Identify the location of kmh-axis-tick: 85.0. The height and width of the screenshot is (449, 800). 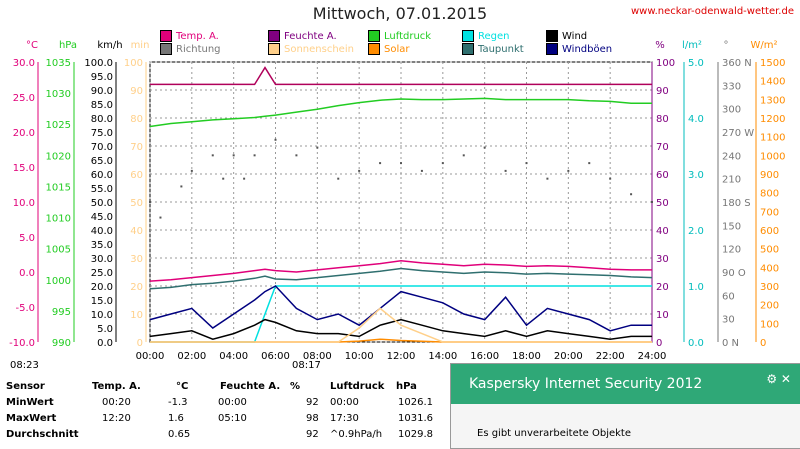
(102, 105).